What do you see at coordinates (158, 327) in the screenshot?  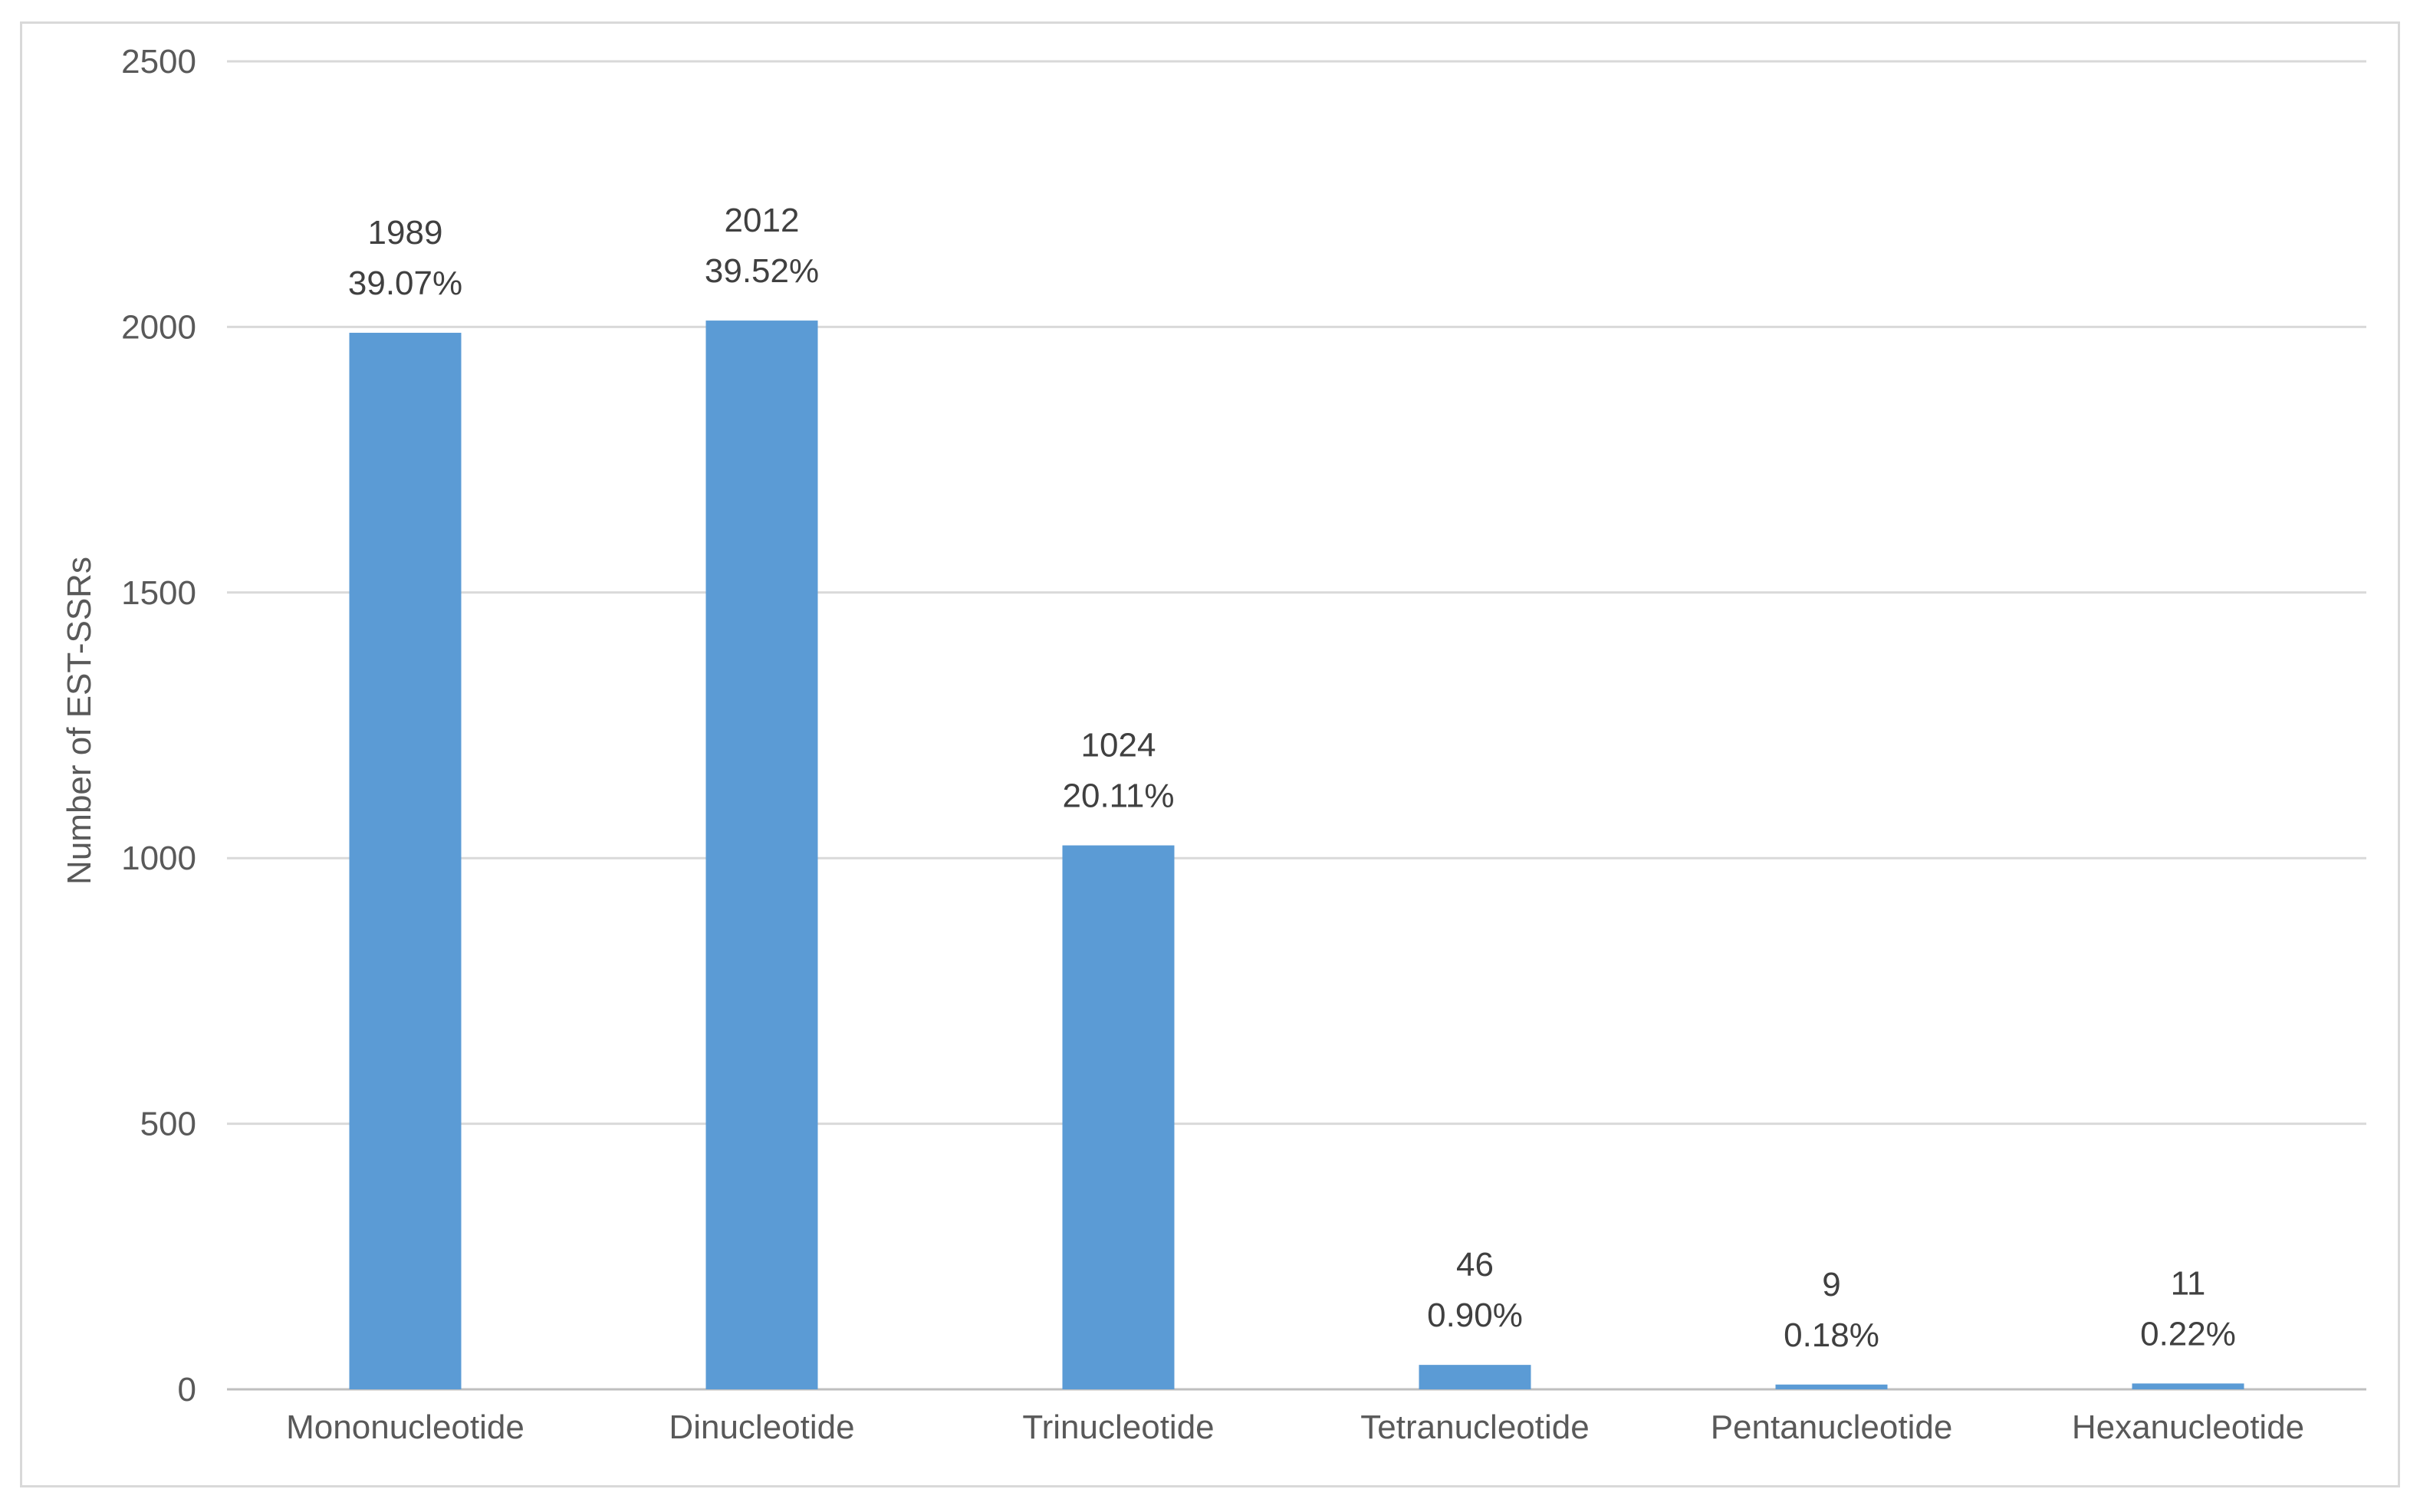 I see `y-tick-label: 2000` at bounding box center [158, 327].